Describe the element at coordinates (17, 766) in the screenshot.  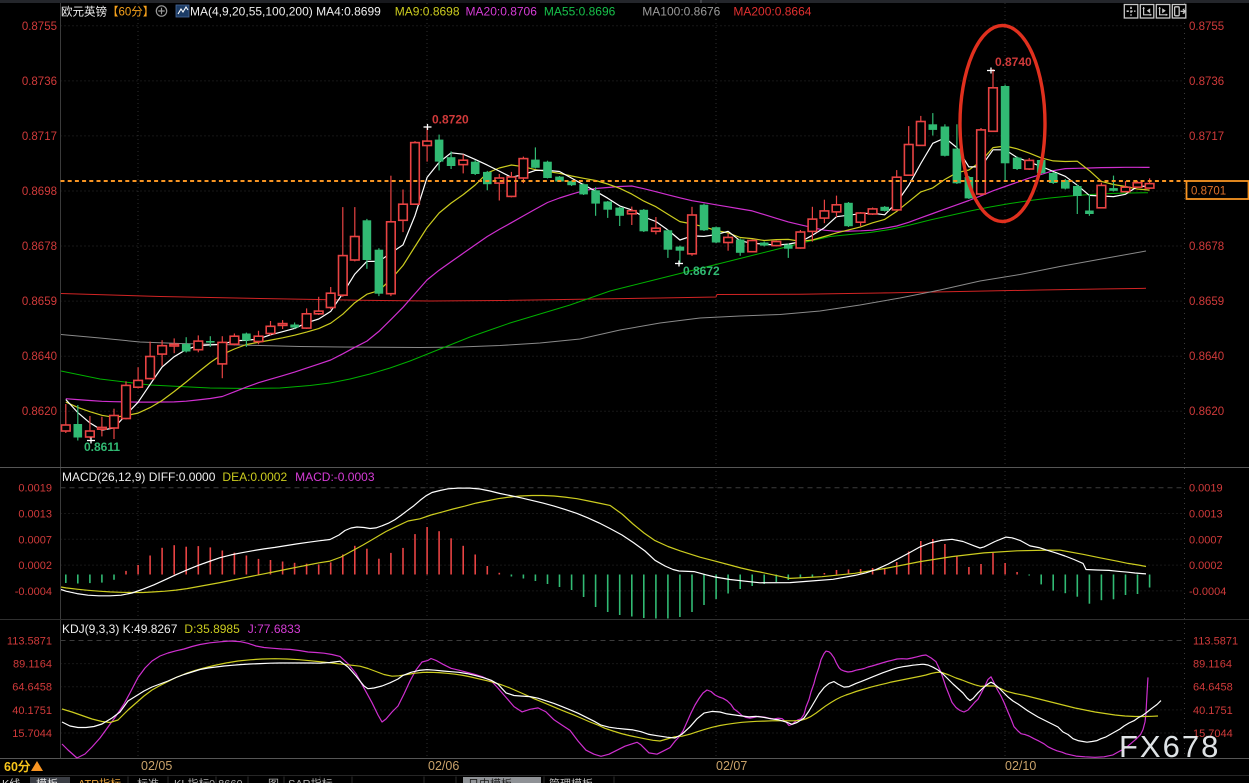
I see `svg-text: 60分` at that location.